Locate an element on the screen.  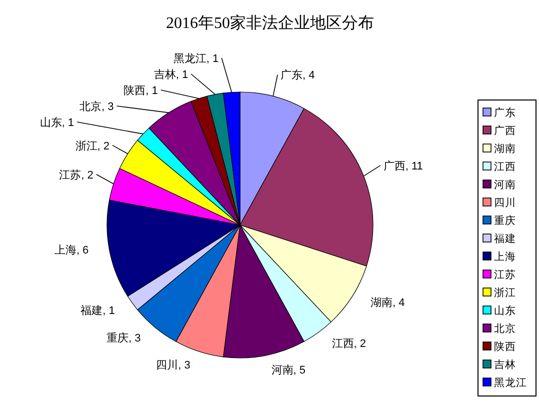
legend-label: 北京 is located at coordinates (505, 328).